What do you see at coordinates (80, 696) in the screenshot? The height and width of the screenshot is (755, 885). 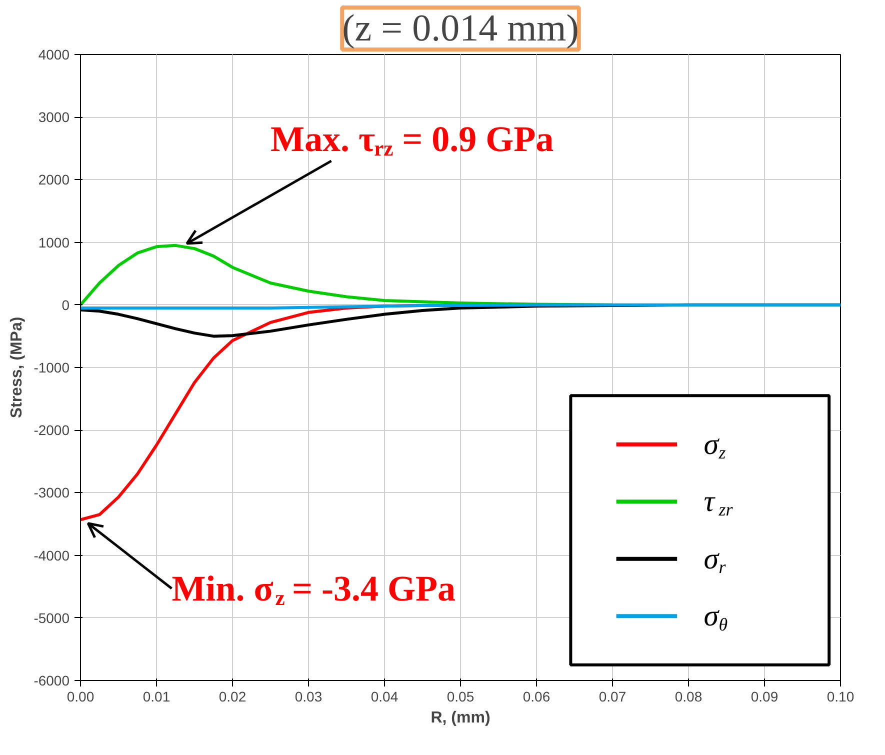 I see `x-tick-label: 0.00` at bounding box center [80, 696].